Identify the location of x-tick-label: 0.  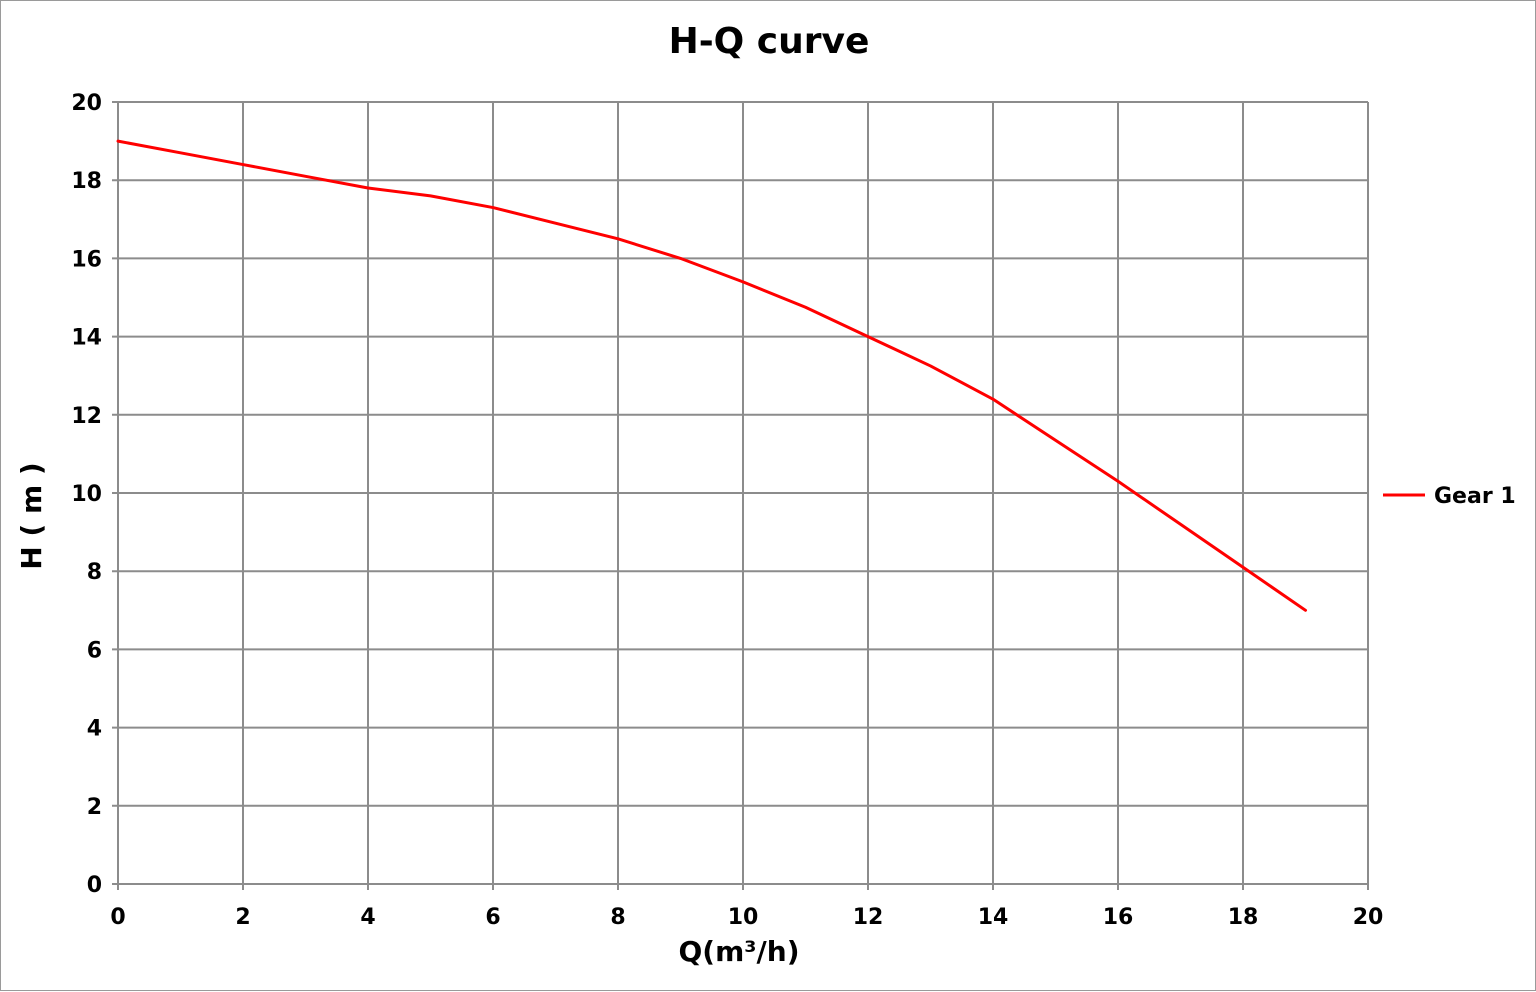
(117, 917).